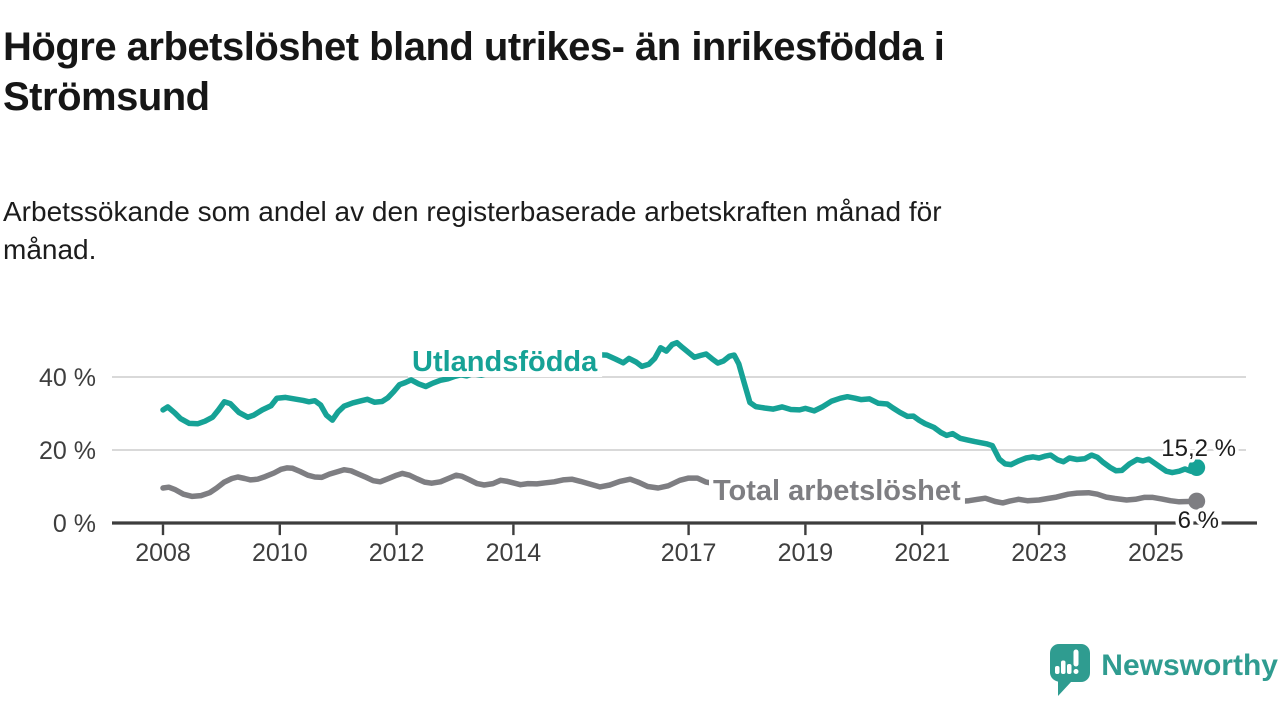  What do you see at coordinates (280, 553) in the screenshot?
I see `x-axis-tick-label: 2010` at bounding box center [280, 553].